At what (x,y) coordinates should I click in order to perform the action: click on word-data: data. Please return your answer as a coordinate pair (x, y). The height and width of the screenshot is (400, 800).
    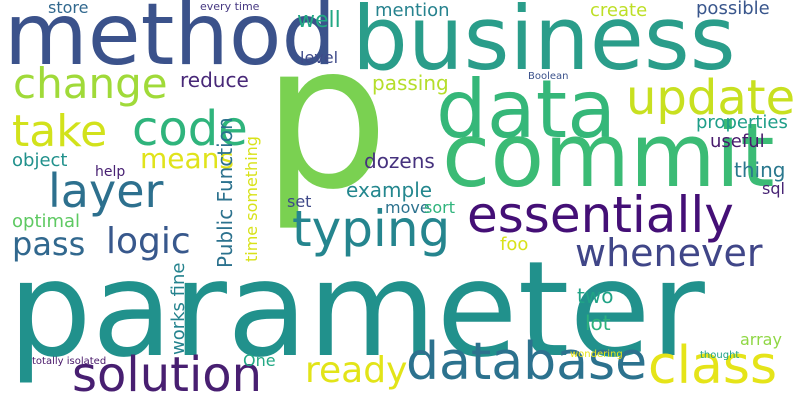
    Looking at the image, I should click on (526, 109).